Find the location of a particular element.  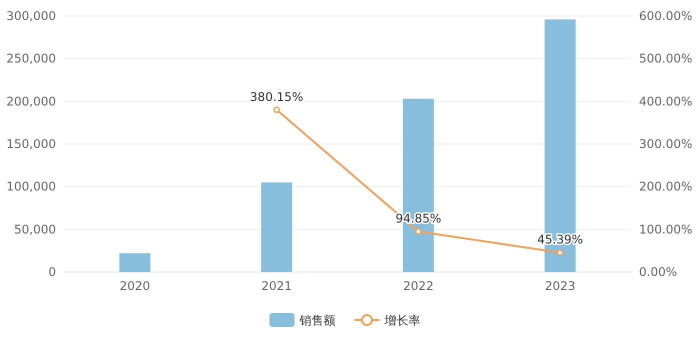

x-tick-label: 2023 is located at coordinates (560, 286).